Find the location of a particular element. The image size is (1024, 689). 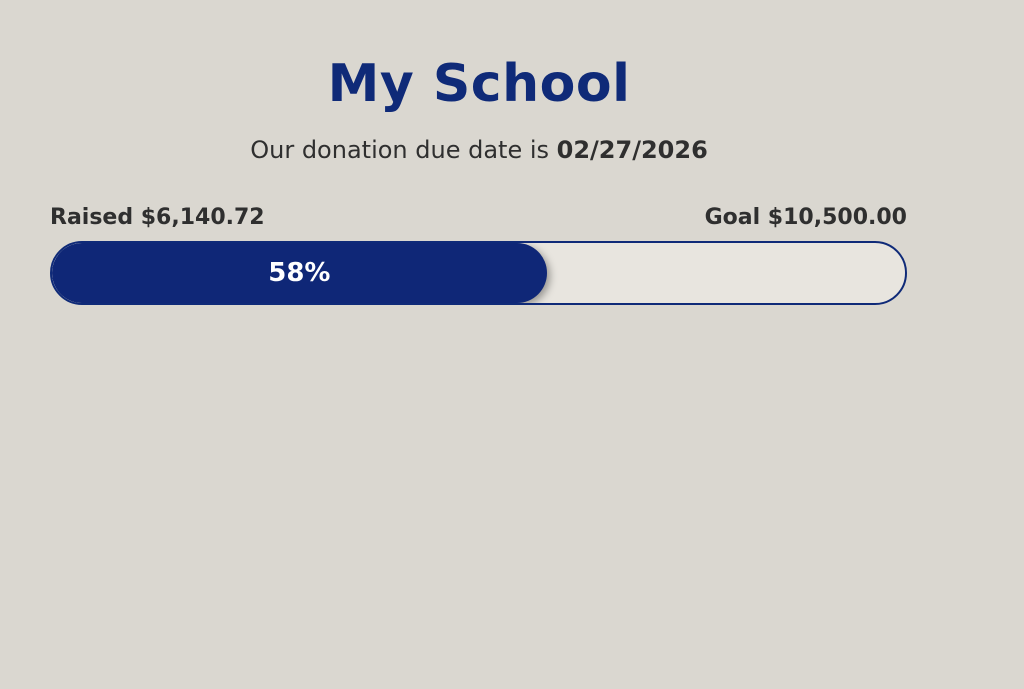

progress-bar-track: 58% is located at coordinates (478, 273).